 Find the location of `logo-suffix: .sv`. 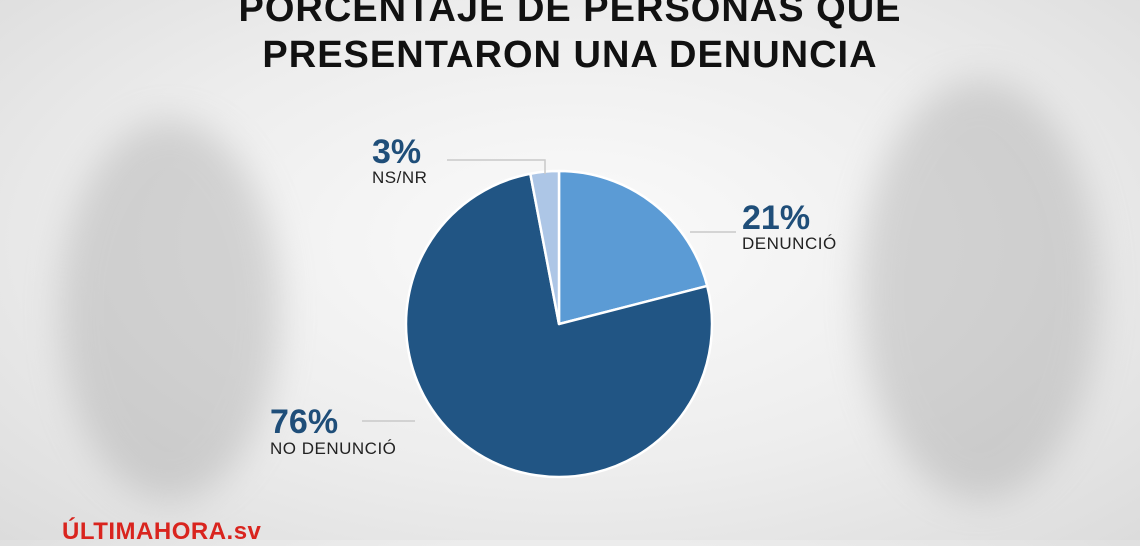

logo-suffix: .sv is located at coordinates (244, 531).